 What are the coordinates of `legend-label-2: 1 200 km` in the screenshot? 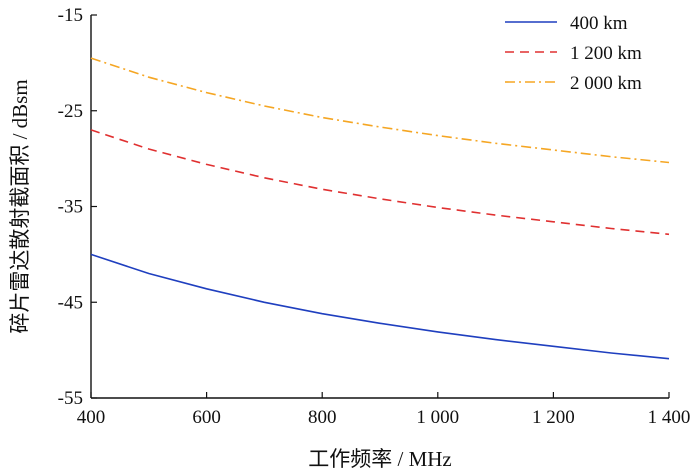 It's located at (606, 53).